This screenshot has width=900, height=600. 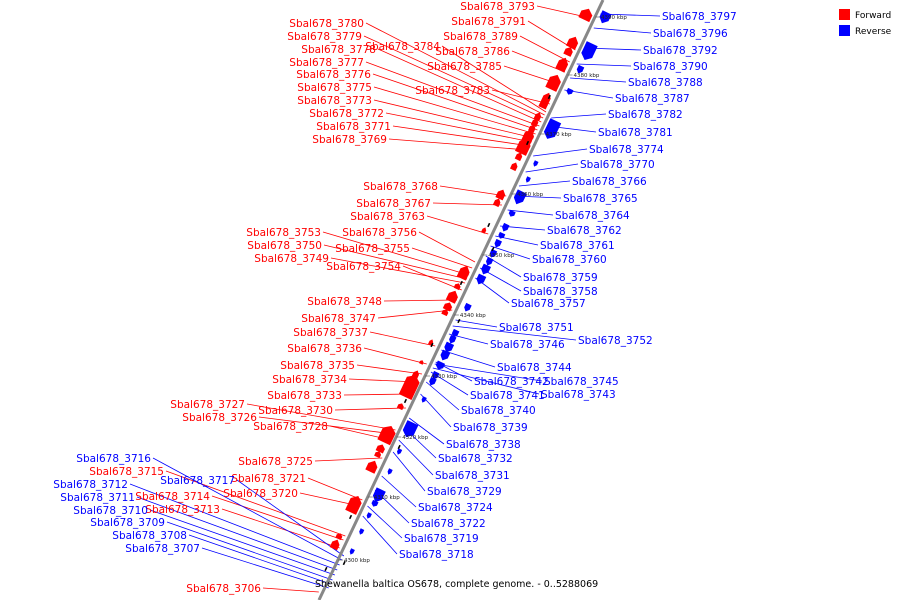 What do you see at coordinates (626, 150) in the screenshot?
I see `reverse-gene-label: Sbal678_3774` at bounding box center [626, 150].